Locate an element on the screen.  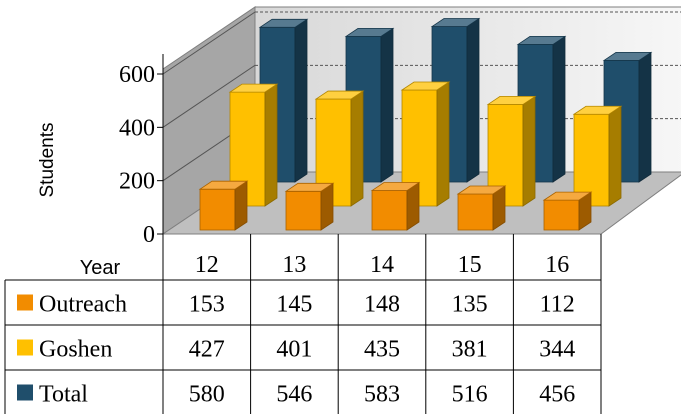
category-label: 14 is located at coordinates (382, 265).